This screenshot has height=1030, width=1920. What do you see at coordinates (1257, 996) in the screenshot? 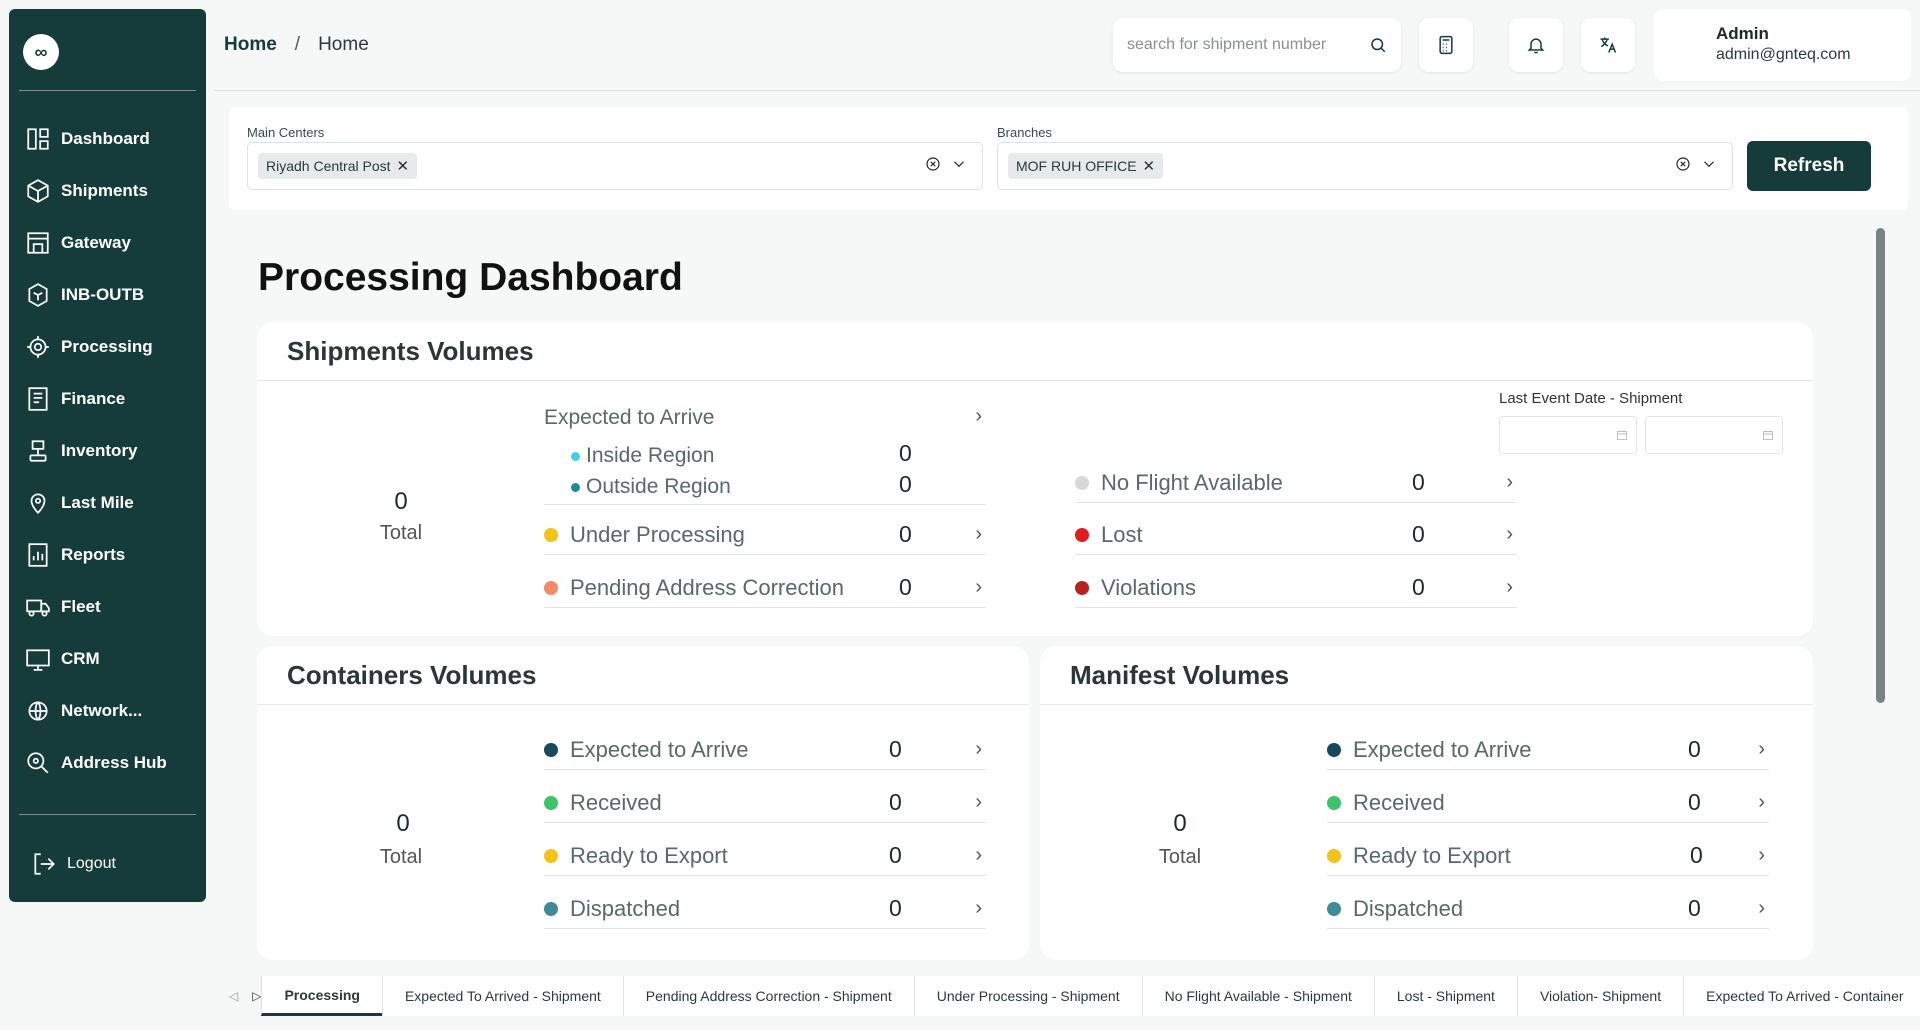
I see `tab-no-flight-available-shipment: No Flight Available - Shipment` at bounding box center [1257, 996].